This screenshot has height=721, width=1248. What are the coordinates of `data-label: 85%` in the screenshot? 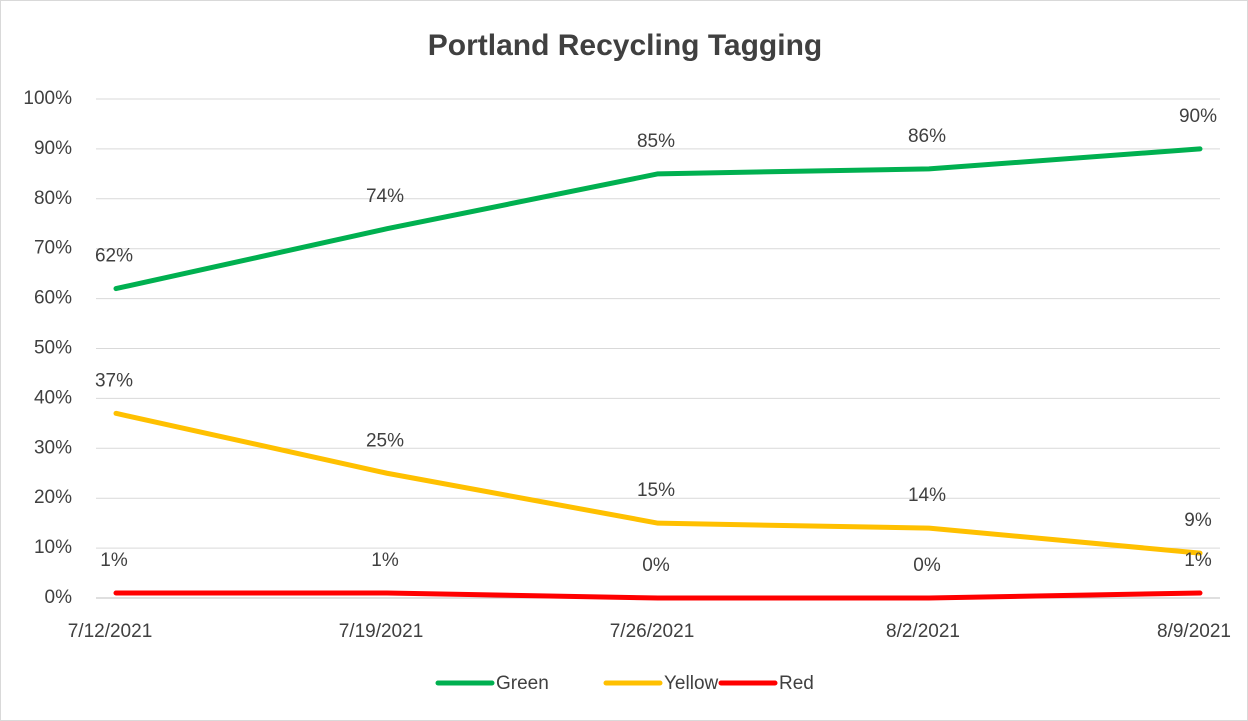 It's located at (656, 141).